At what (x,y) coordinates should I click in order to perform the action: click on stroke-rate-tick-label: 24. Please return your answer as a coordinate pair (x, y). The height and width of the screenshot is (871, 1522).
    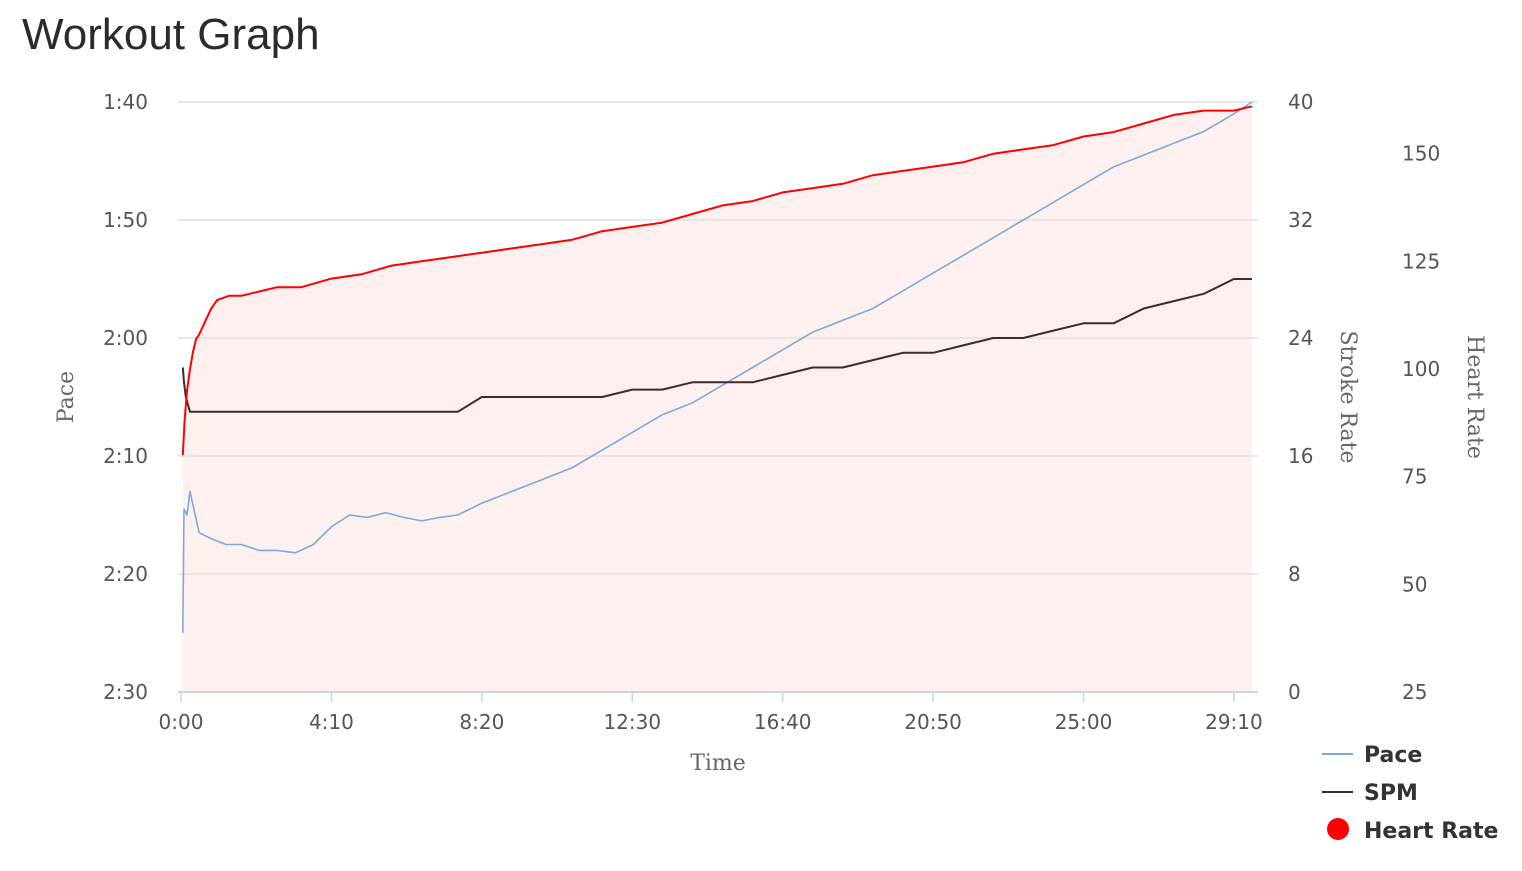
    Looking at the image, I should click on (1300, 338).